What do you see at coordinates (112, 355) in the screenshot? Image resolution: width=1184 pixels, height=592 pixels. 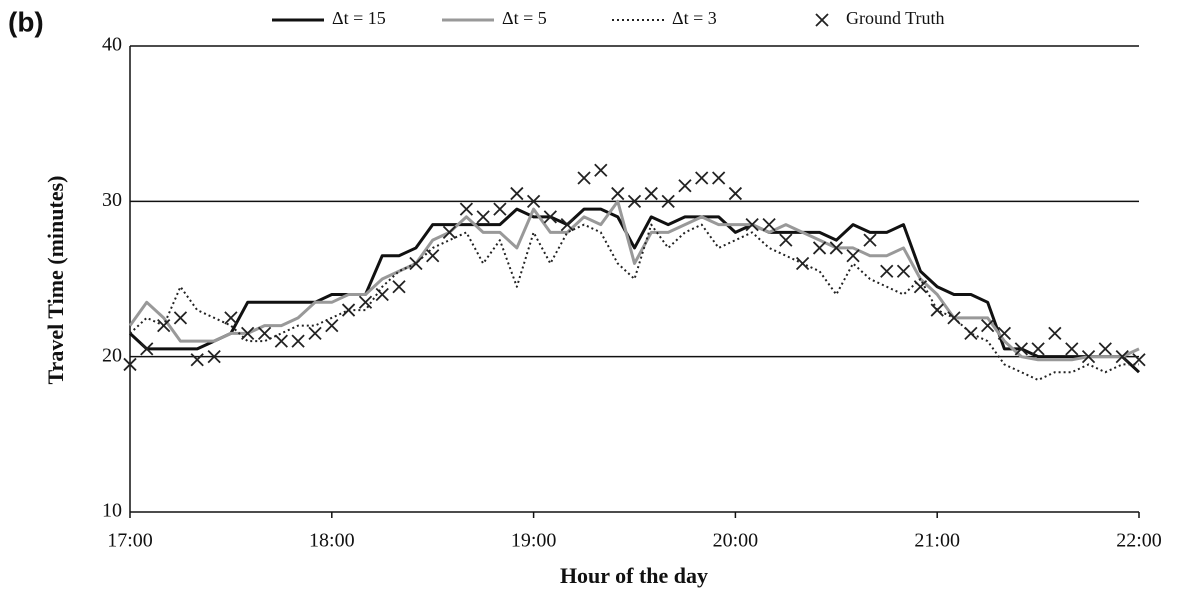 I see `y-tick-label: 20` at bounding box center [112, 355].